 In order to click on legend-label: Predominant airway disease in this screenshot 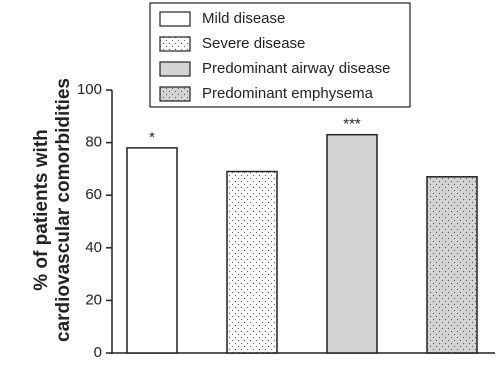, I will do `click(296, 68)`.